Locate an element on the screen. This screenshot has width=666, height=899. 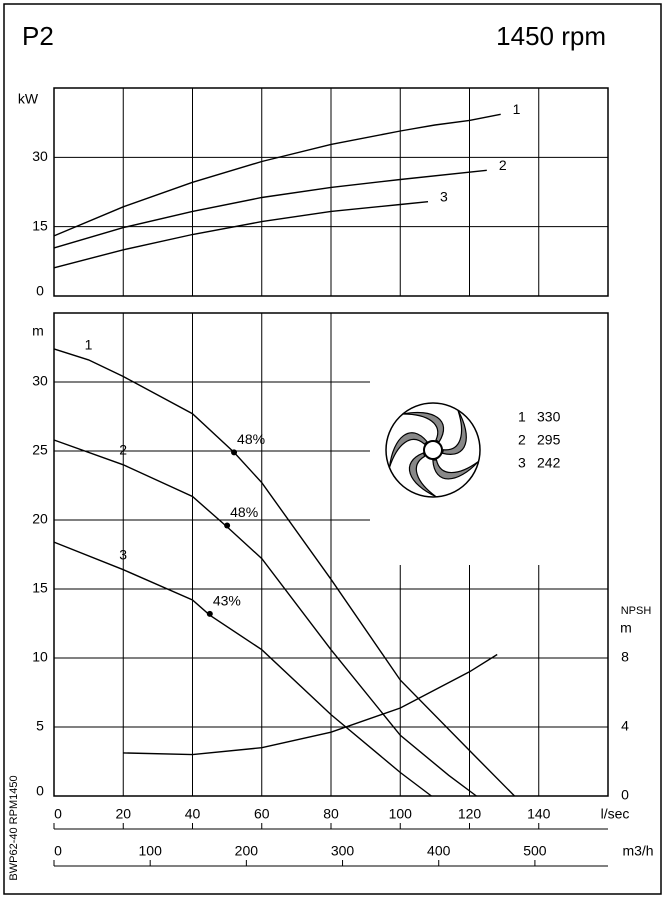
y-tick-label: 25 is located at coordinates (40, 450).